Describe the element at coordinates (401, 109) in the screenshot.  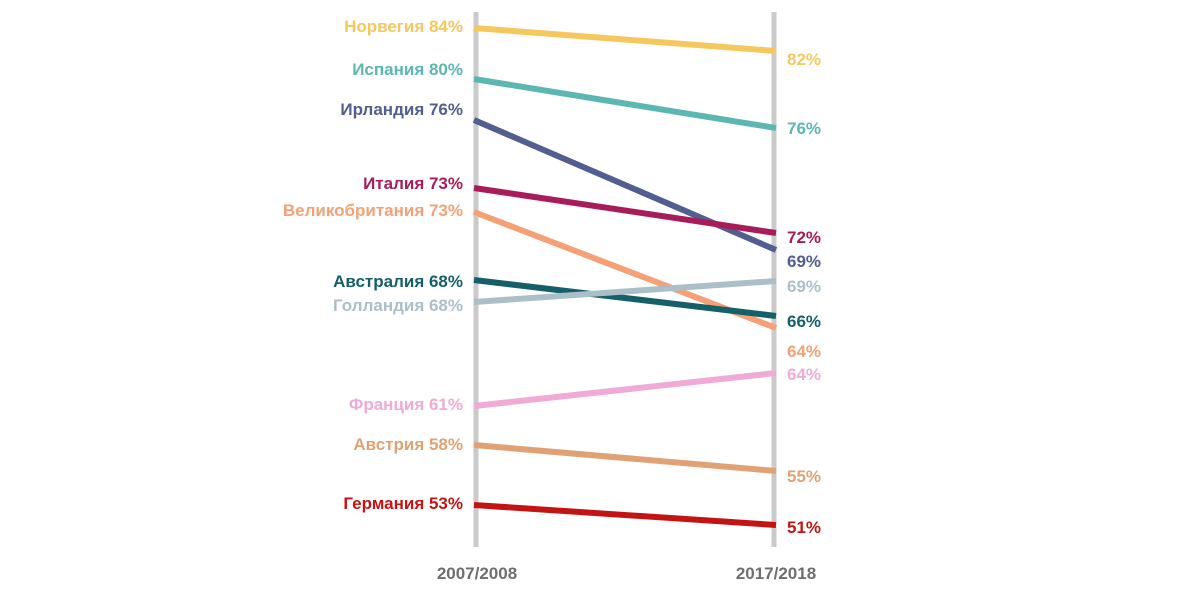
I see `country-label-2: Ирландия 76%` at that location.